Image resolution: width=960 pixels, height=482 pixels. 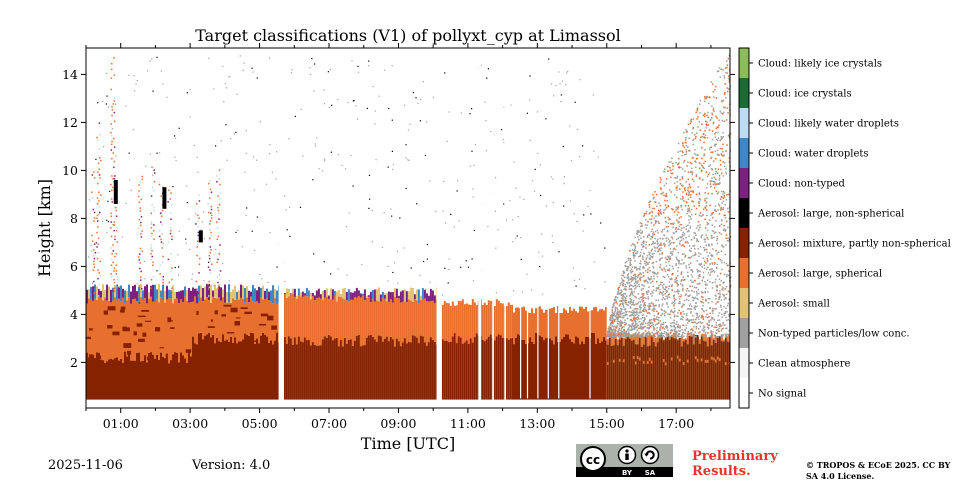 I want to click on colorbar-label: Aerosol: large, spherical, so click(x=819, y=274).